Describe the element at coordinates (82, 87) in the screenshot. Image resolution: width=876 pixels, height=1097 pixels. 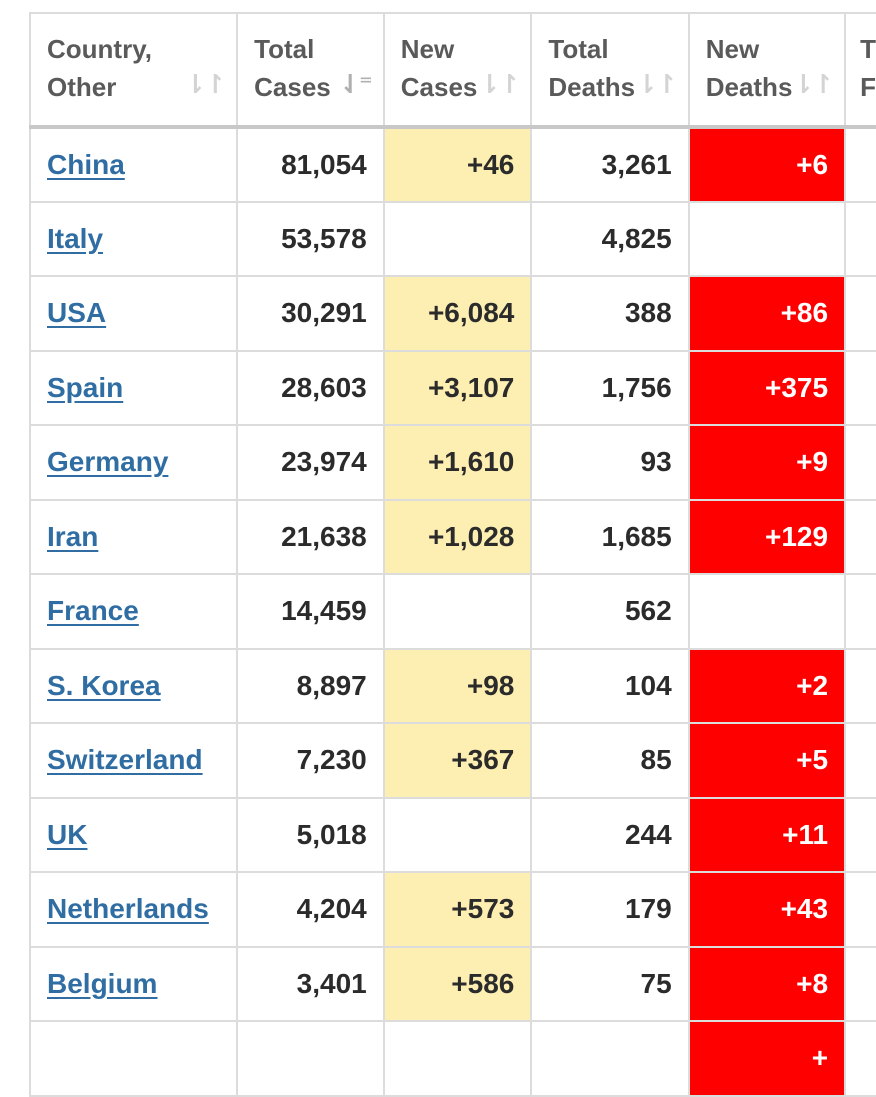
I see `header-label: Other` at that location.